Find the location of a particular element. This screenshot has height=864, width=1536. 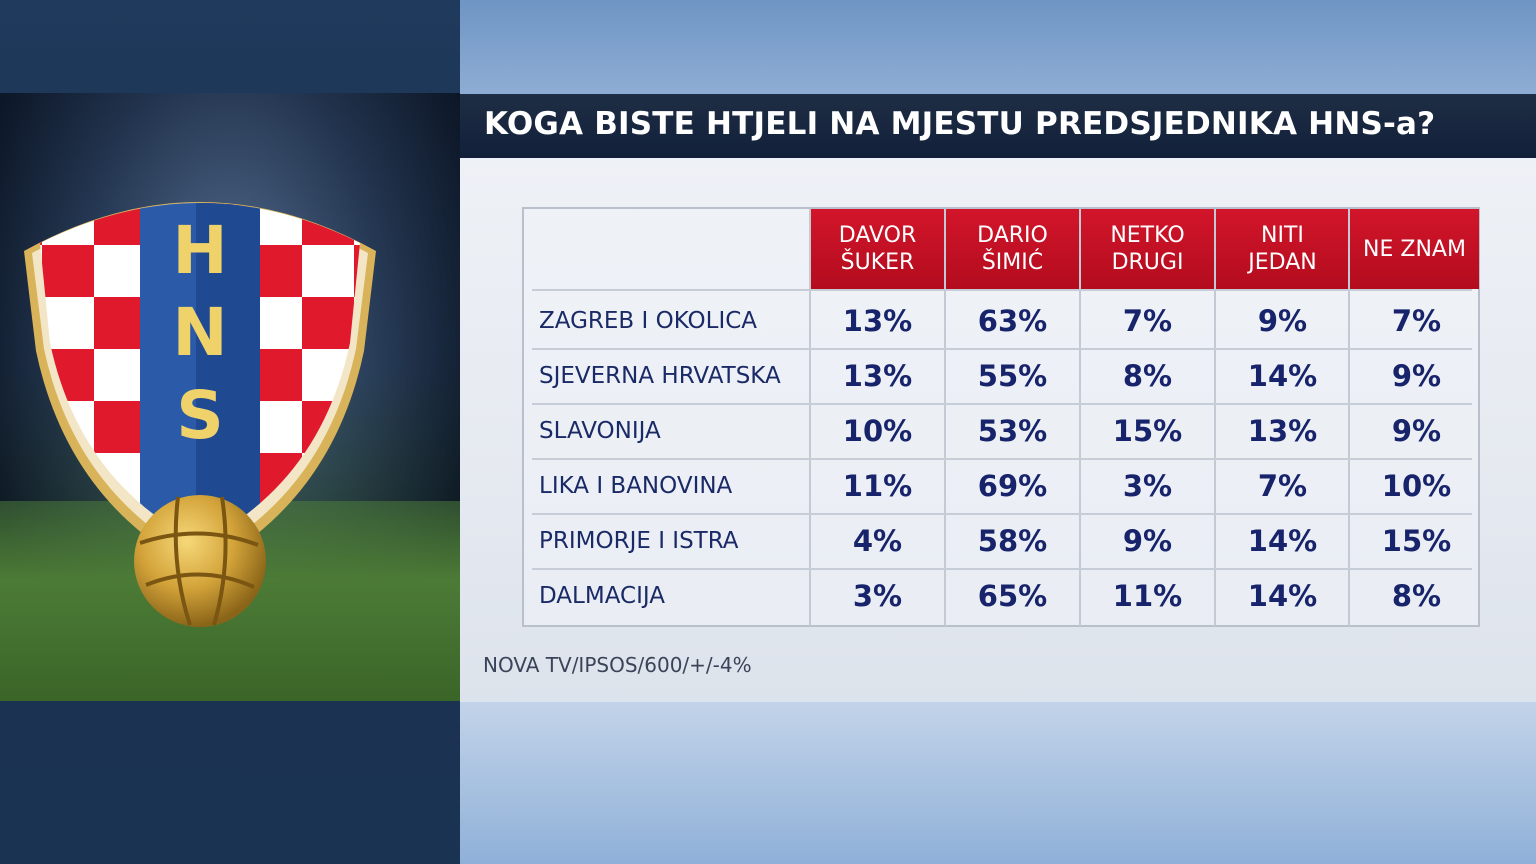

crest-letter-h: H is located at coordinates (199, 250).